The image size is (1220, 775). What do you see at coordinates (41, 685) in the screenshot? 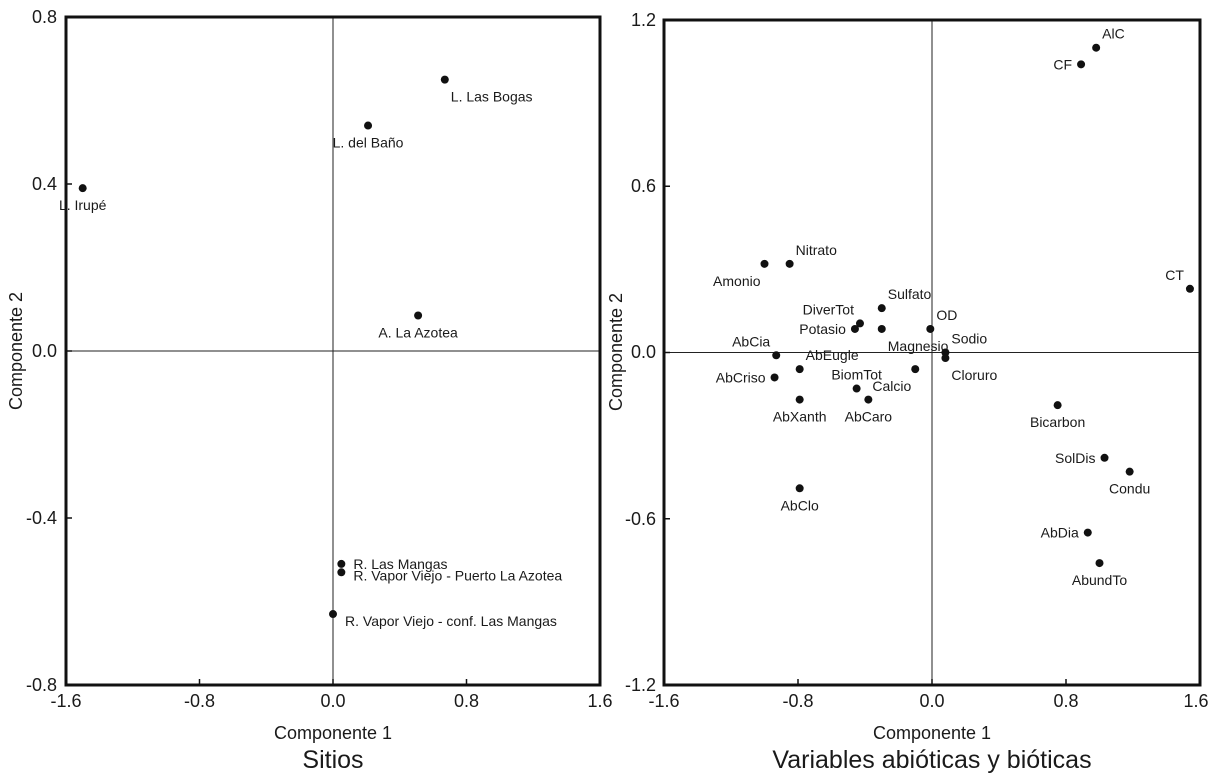
I see `y-tick-label: -0.8` at bounding box center [41, 685].